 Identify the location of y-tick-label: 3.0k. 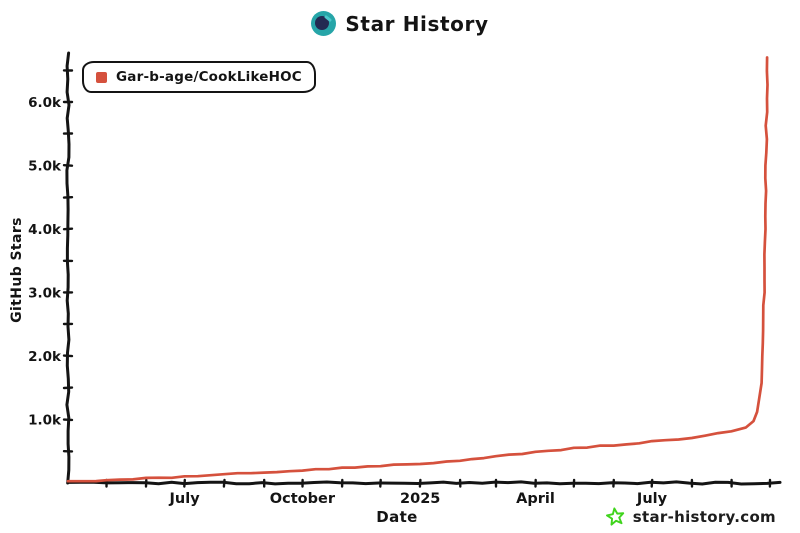
(45, 294).